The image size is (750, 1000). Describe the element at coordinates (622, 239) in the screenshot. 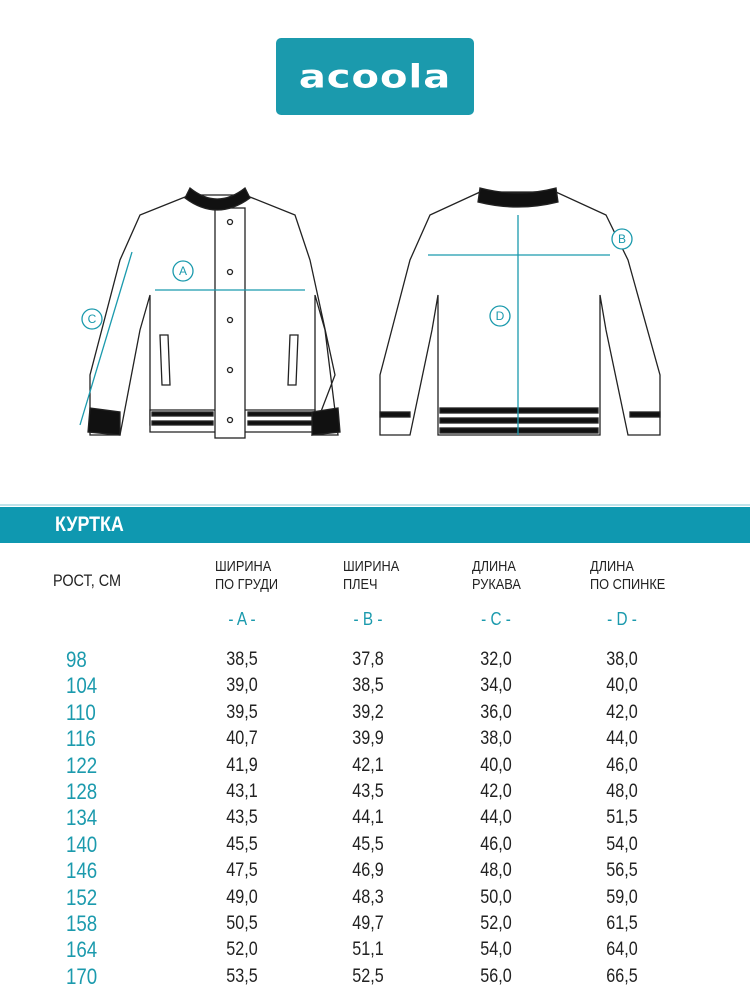

I see `label-b: B` at that location.